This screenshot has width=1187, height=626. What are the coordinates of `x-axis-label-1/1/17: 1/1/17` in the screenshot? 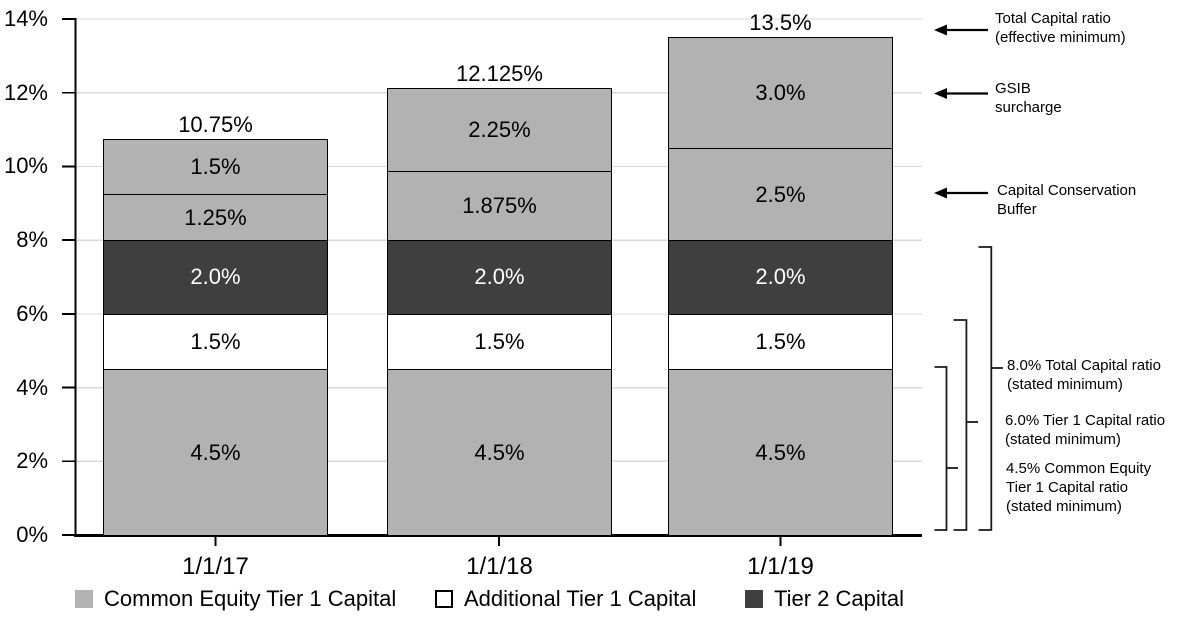 It's located at (215, 566).